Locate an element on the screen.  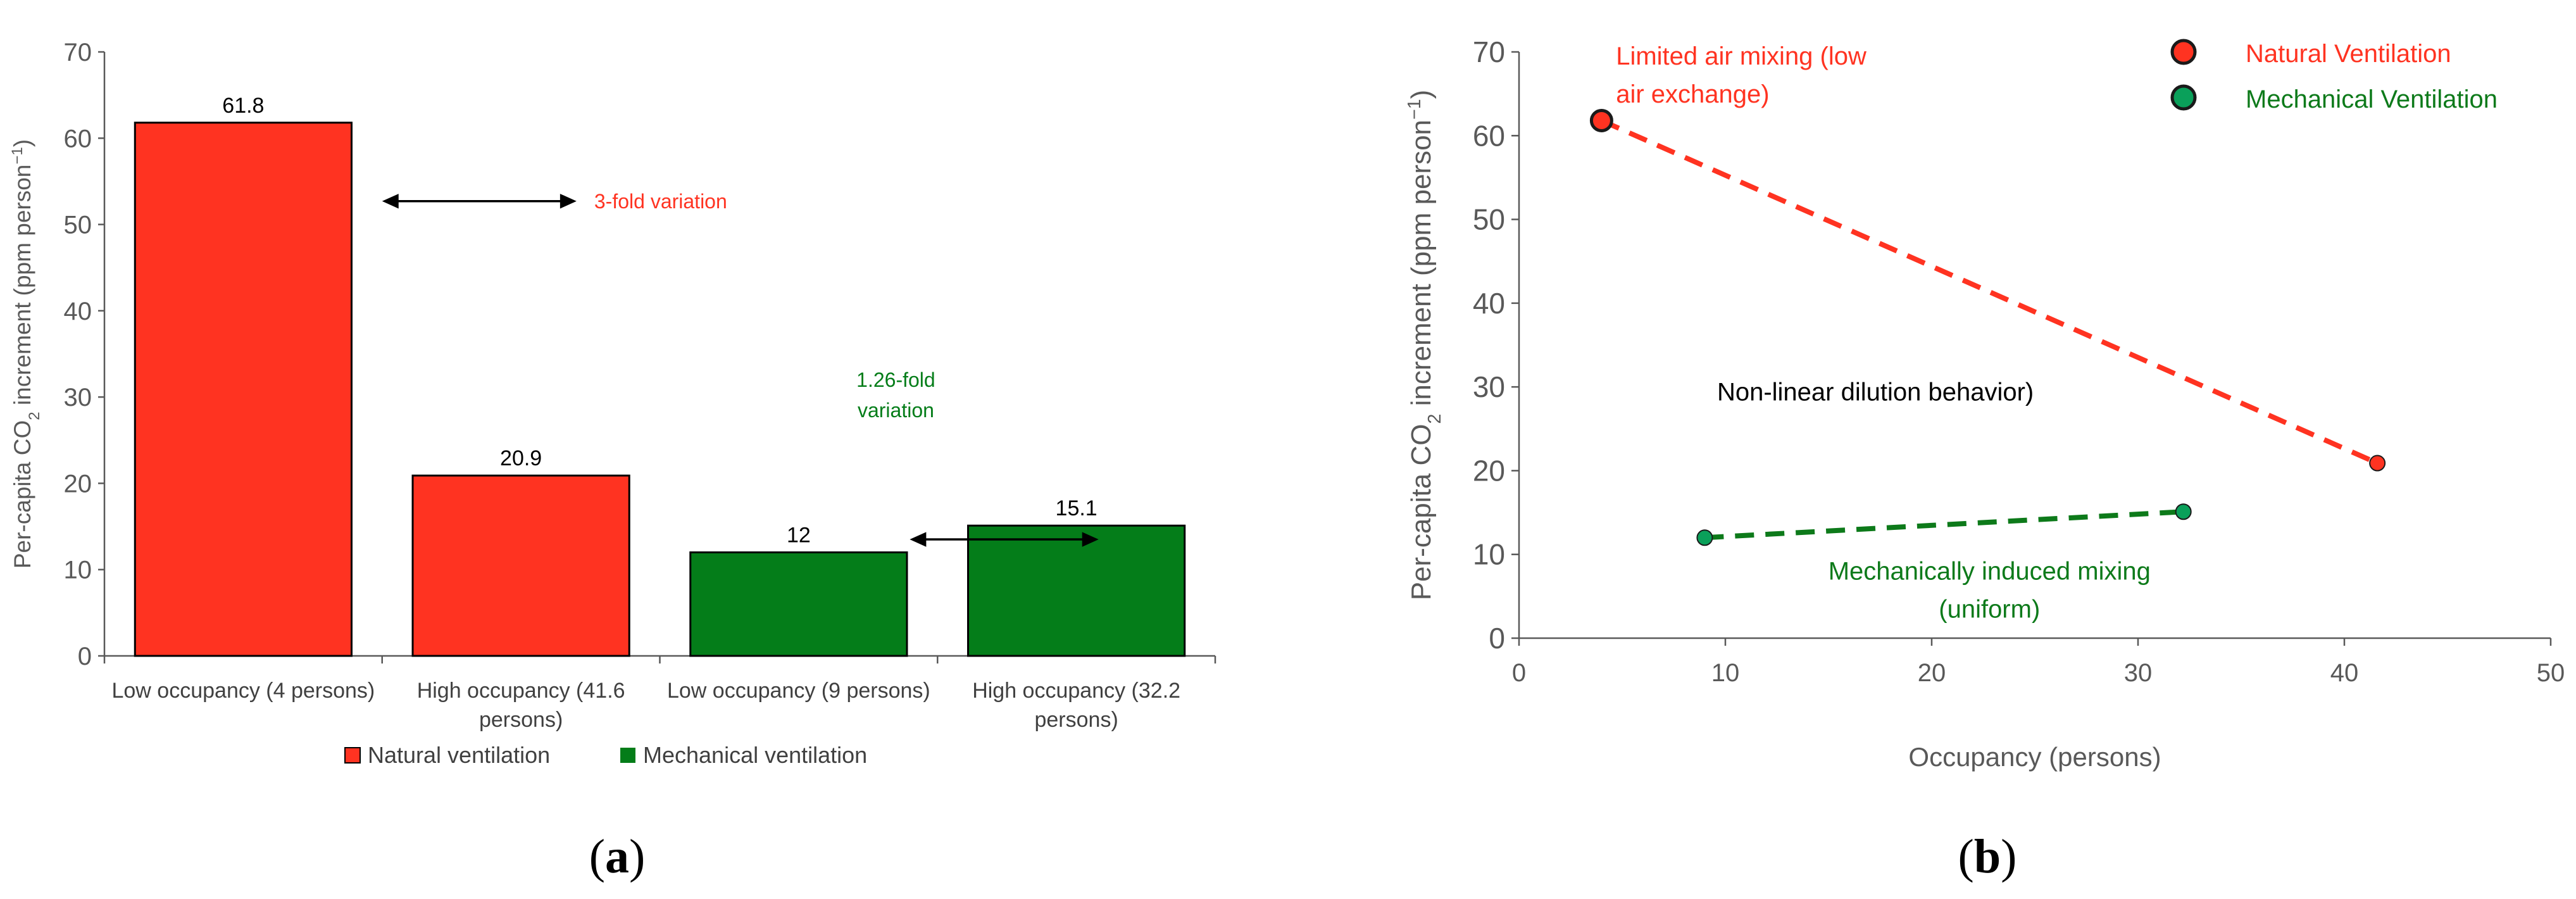
panel-letter: b is located at coordinates (1987, 856).